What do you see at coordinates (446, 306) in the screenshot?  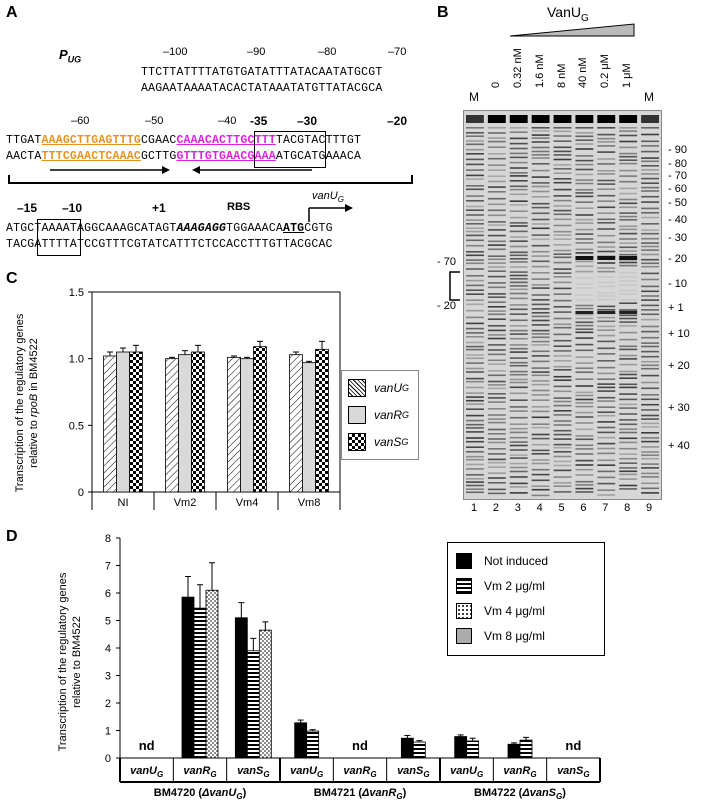 I see `gel-left-label: - 20` at bounding box center [446, 306].